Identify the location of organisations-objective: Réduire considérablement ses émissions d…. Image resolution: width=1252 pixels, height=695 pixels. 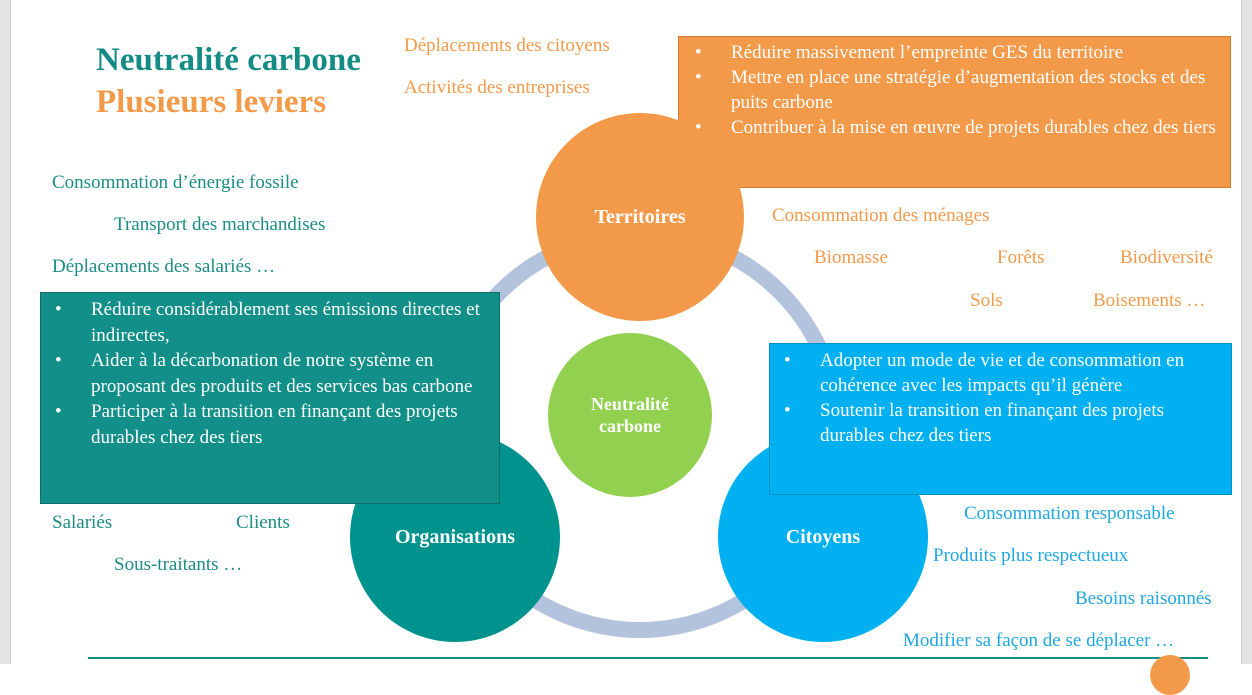
(266, 322).